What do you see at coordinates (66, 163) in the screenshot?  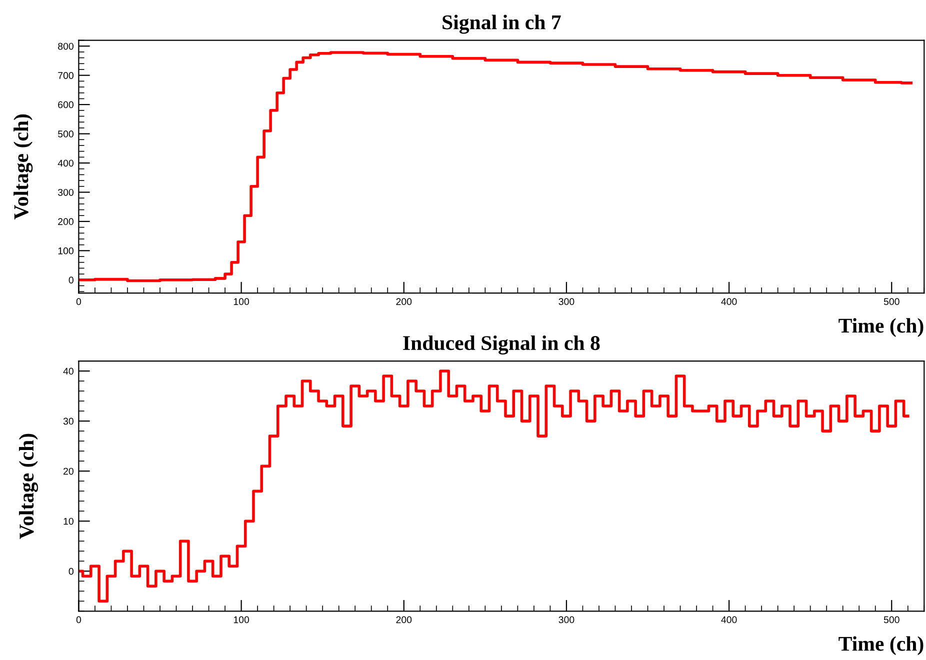 I see `y-tick-label: 400` at bounding box center [66, 163].